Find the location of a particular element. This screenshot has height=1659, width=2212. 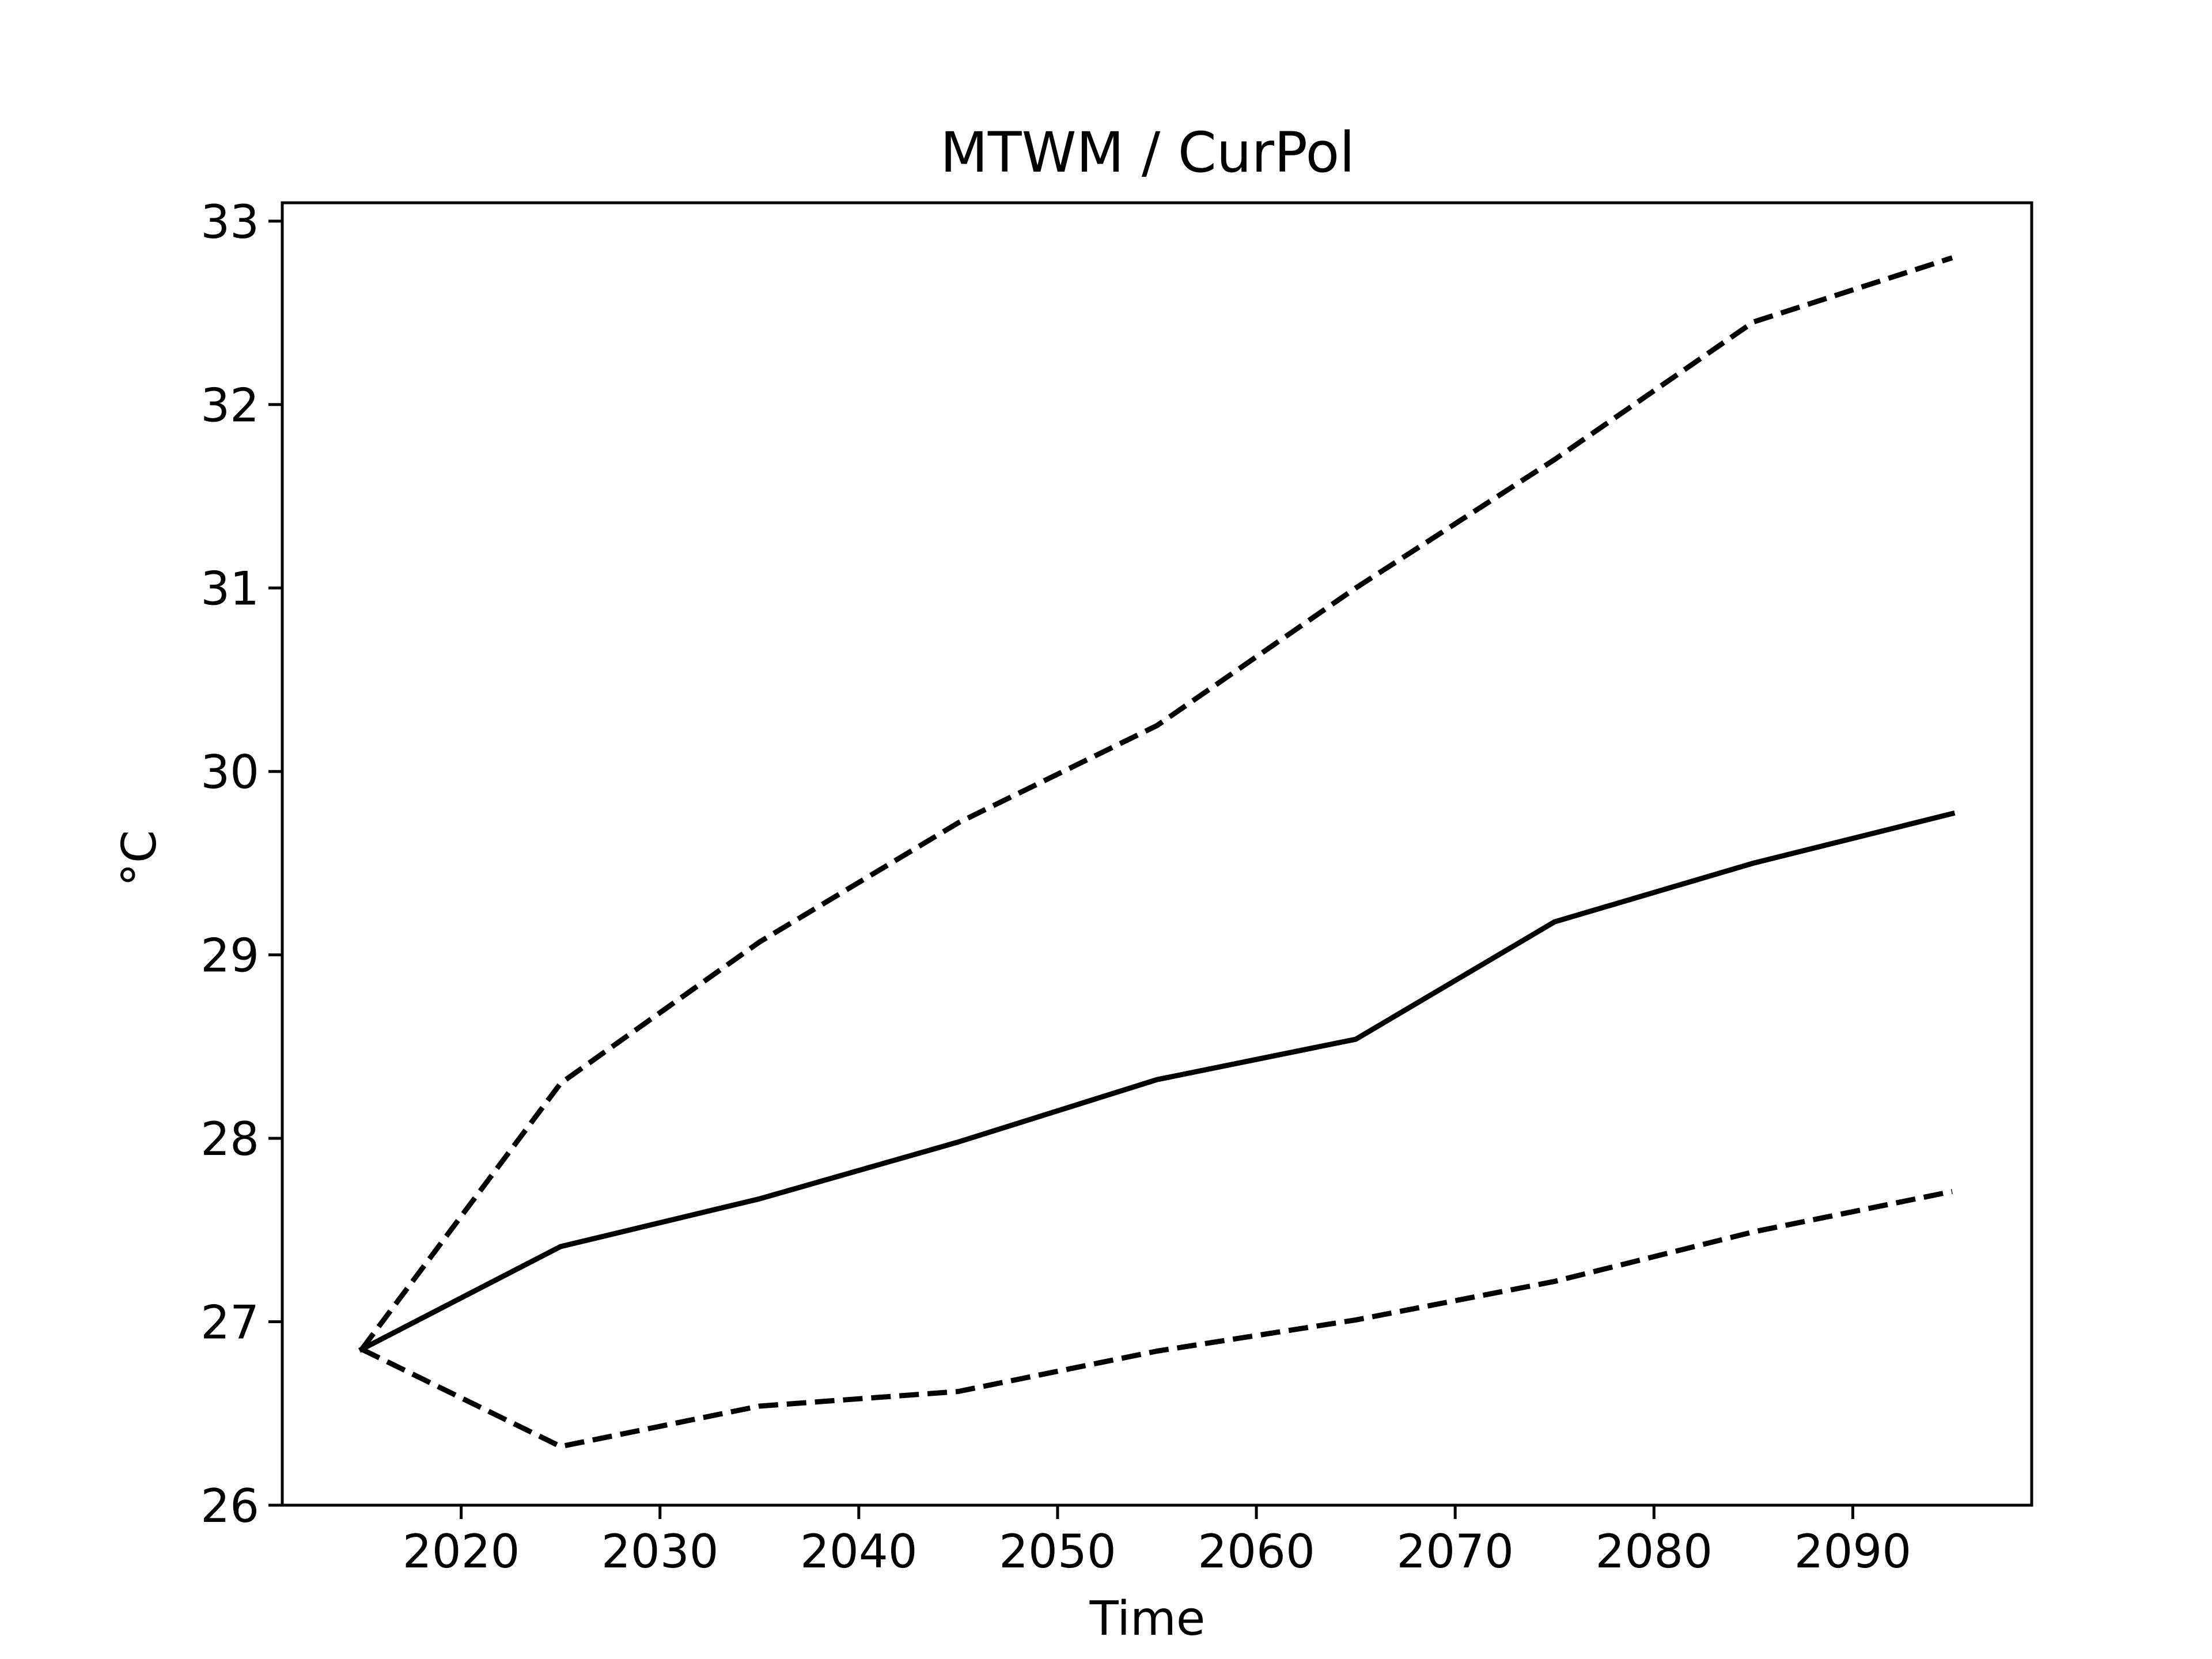

y-tick-label: 32 is located at coordinates (229, 405).